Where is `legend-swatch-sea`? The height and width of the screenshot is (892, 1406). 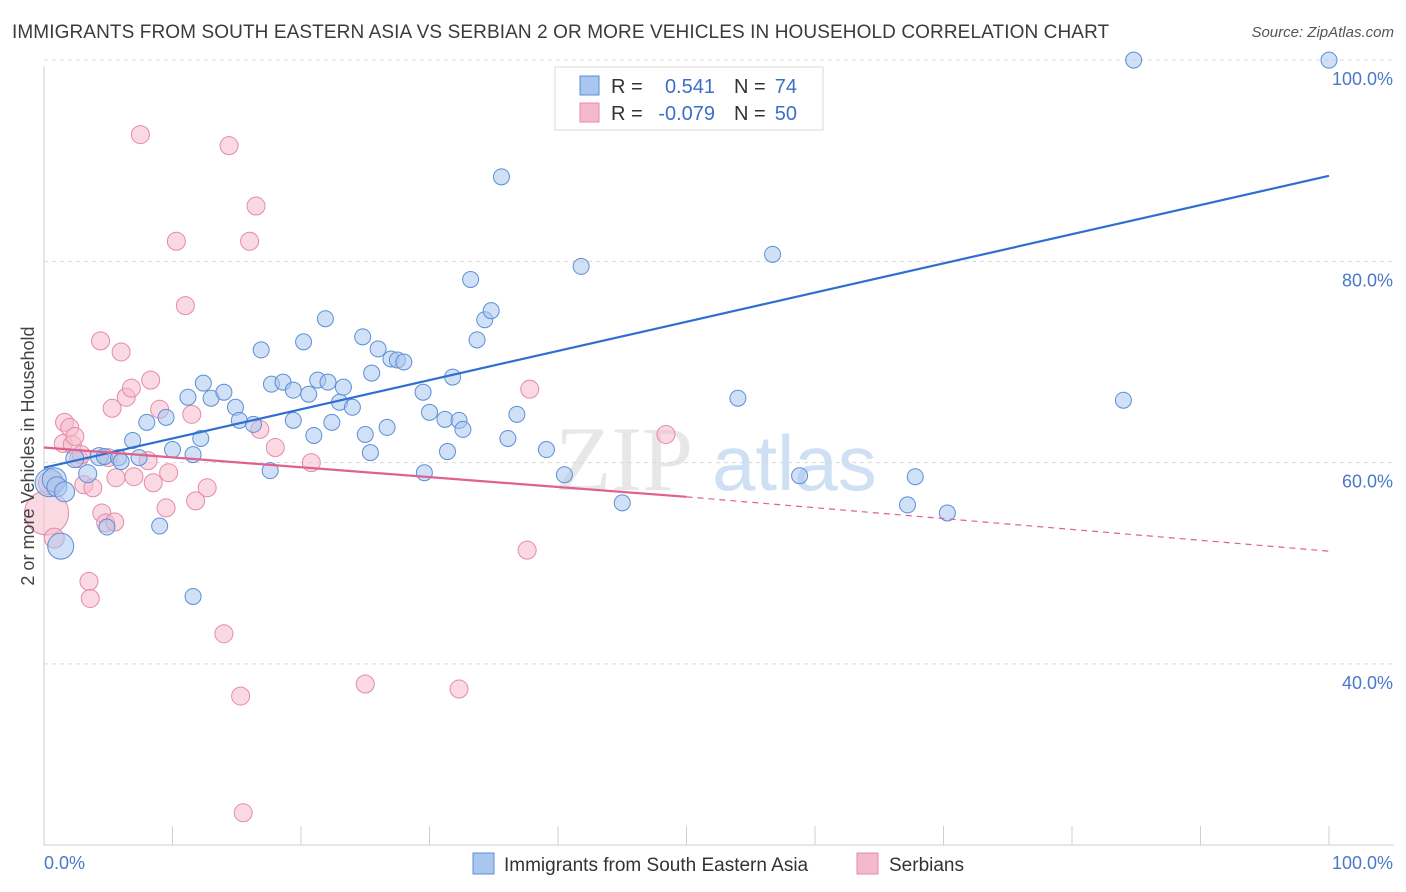 legend-swatch-sea is located at coordinates (483, 863).